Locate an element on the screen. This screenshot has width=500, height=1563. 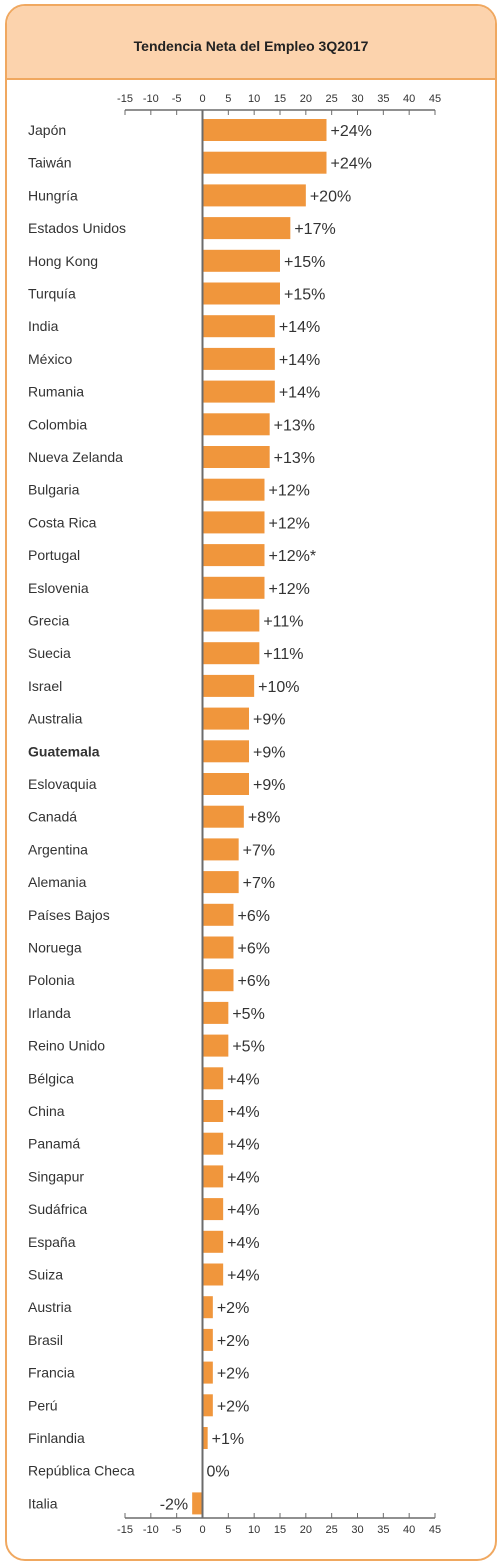
category-label: Bélgica is located at coordinates (51, 1078).